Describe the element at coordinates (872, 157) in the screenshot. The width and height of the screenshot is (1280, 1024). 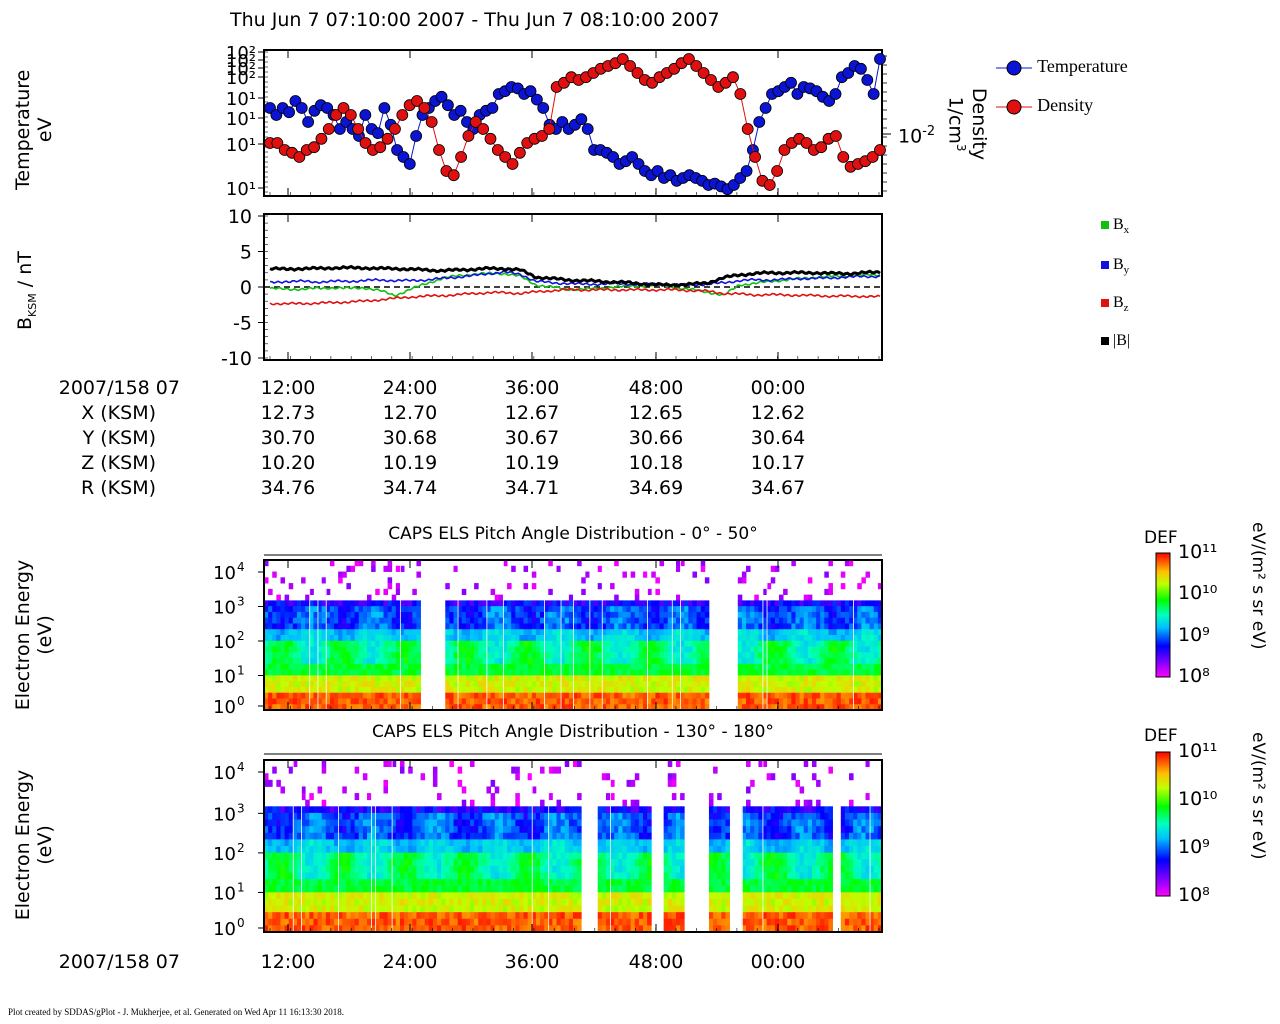
I see `density-point` at that location.